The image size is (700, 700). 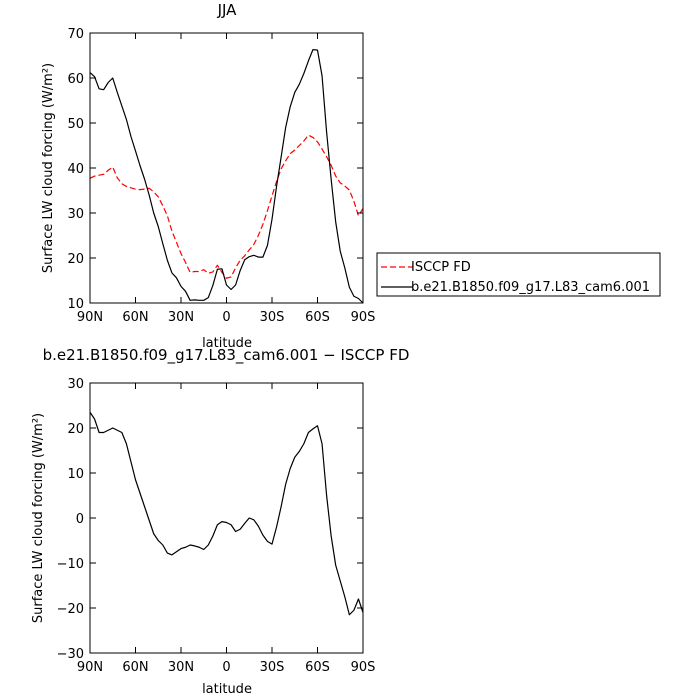 What do you see at coordinates (227, 10) in the screenshot?
I see `upper-chart-title: JJA` at bounding box center [227, 10].